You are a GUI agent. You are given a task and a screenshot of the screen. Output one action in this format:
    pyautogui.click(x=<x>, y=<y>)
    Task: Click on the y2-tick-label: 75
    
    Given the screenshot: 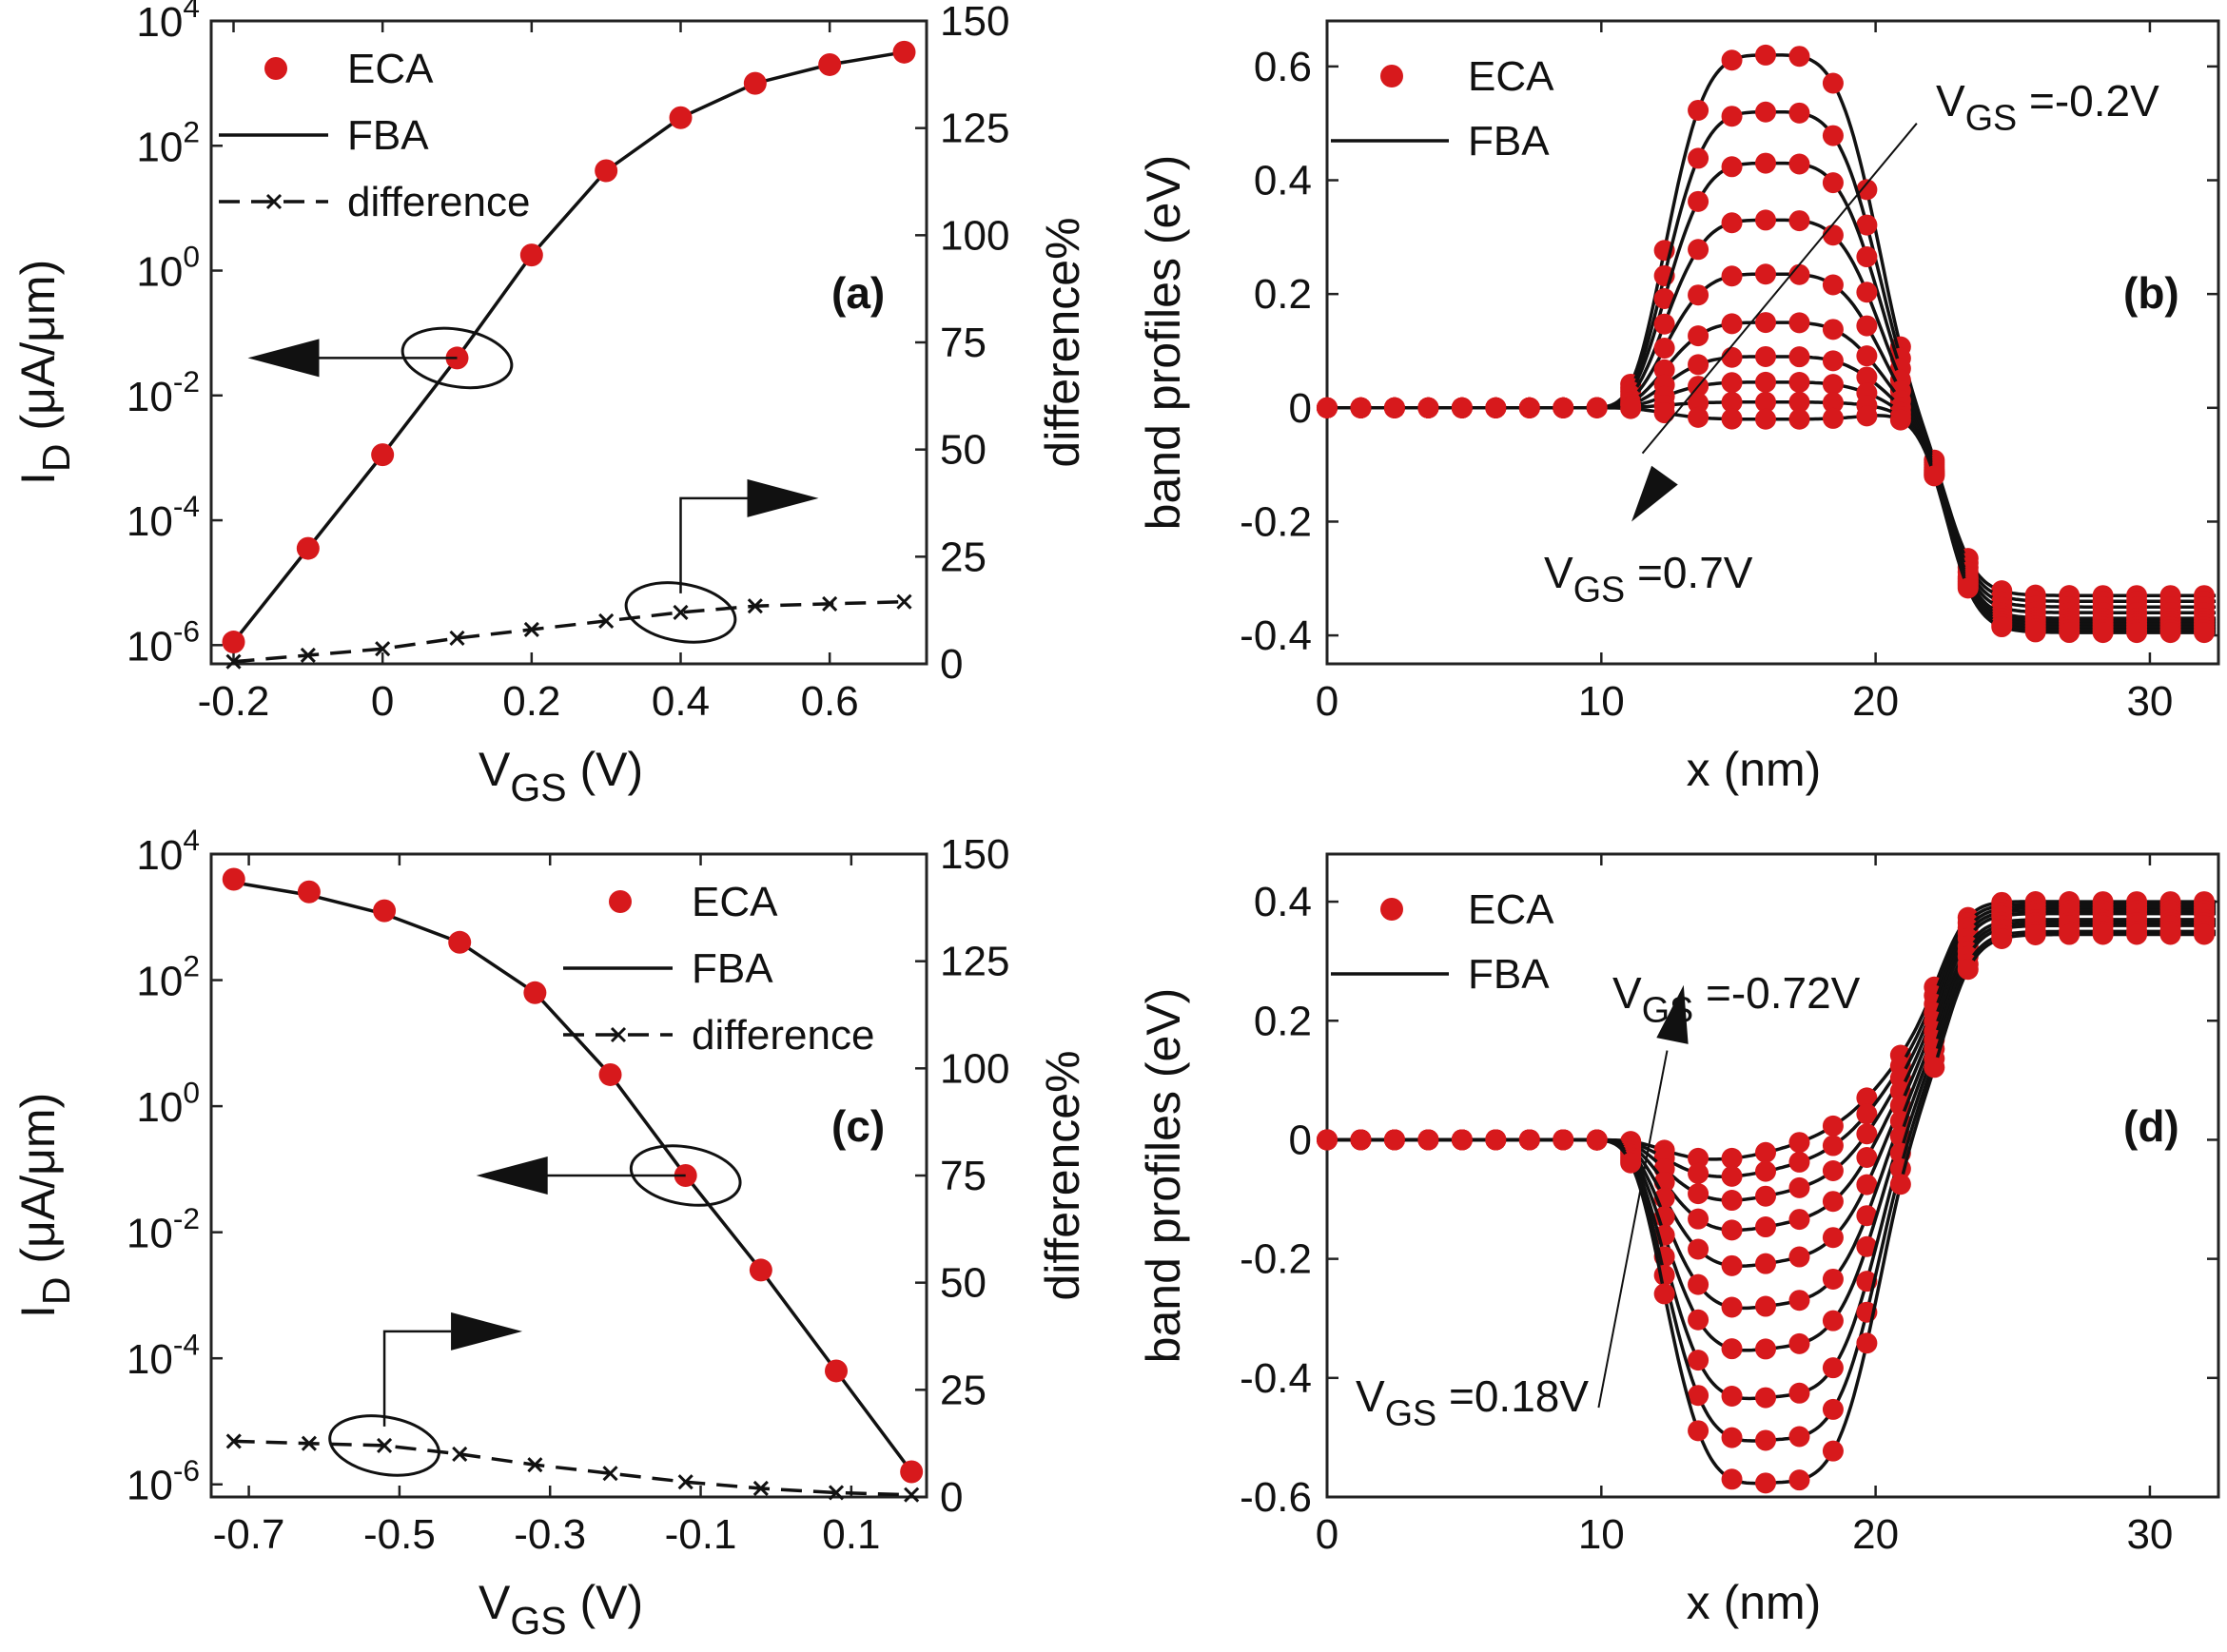 What is the action you would take?
    pyautogui.click(x=963, y=343)
    